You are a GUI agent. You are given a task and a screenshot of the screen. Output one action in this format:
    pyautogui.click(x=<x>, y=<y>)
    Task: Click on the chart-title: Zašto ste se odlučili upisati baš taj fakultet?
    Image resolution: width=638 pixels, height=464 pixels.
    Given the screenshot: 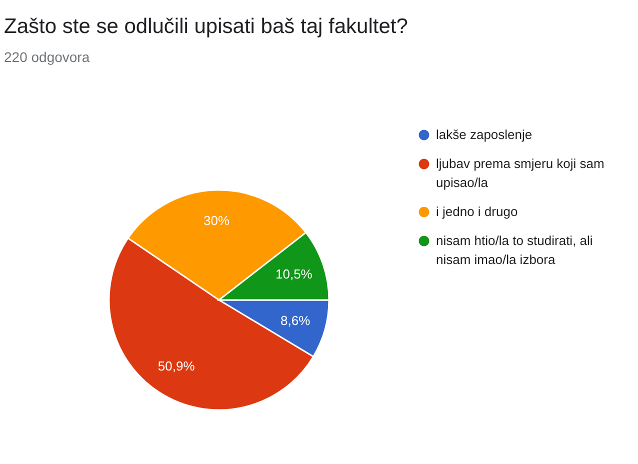 What is the action you would take?
    pyautogui.click(x=206, y=26)
    